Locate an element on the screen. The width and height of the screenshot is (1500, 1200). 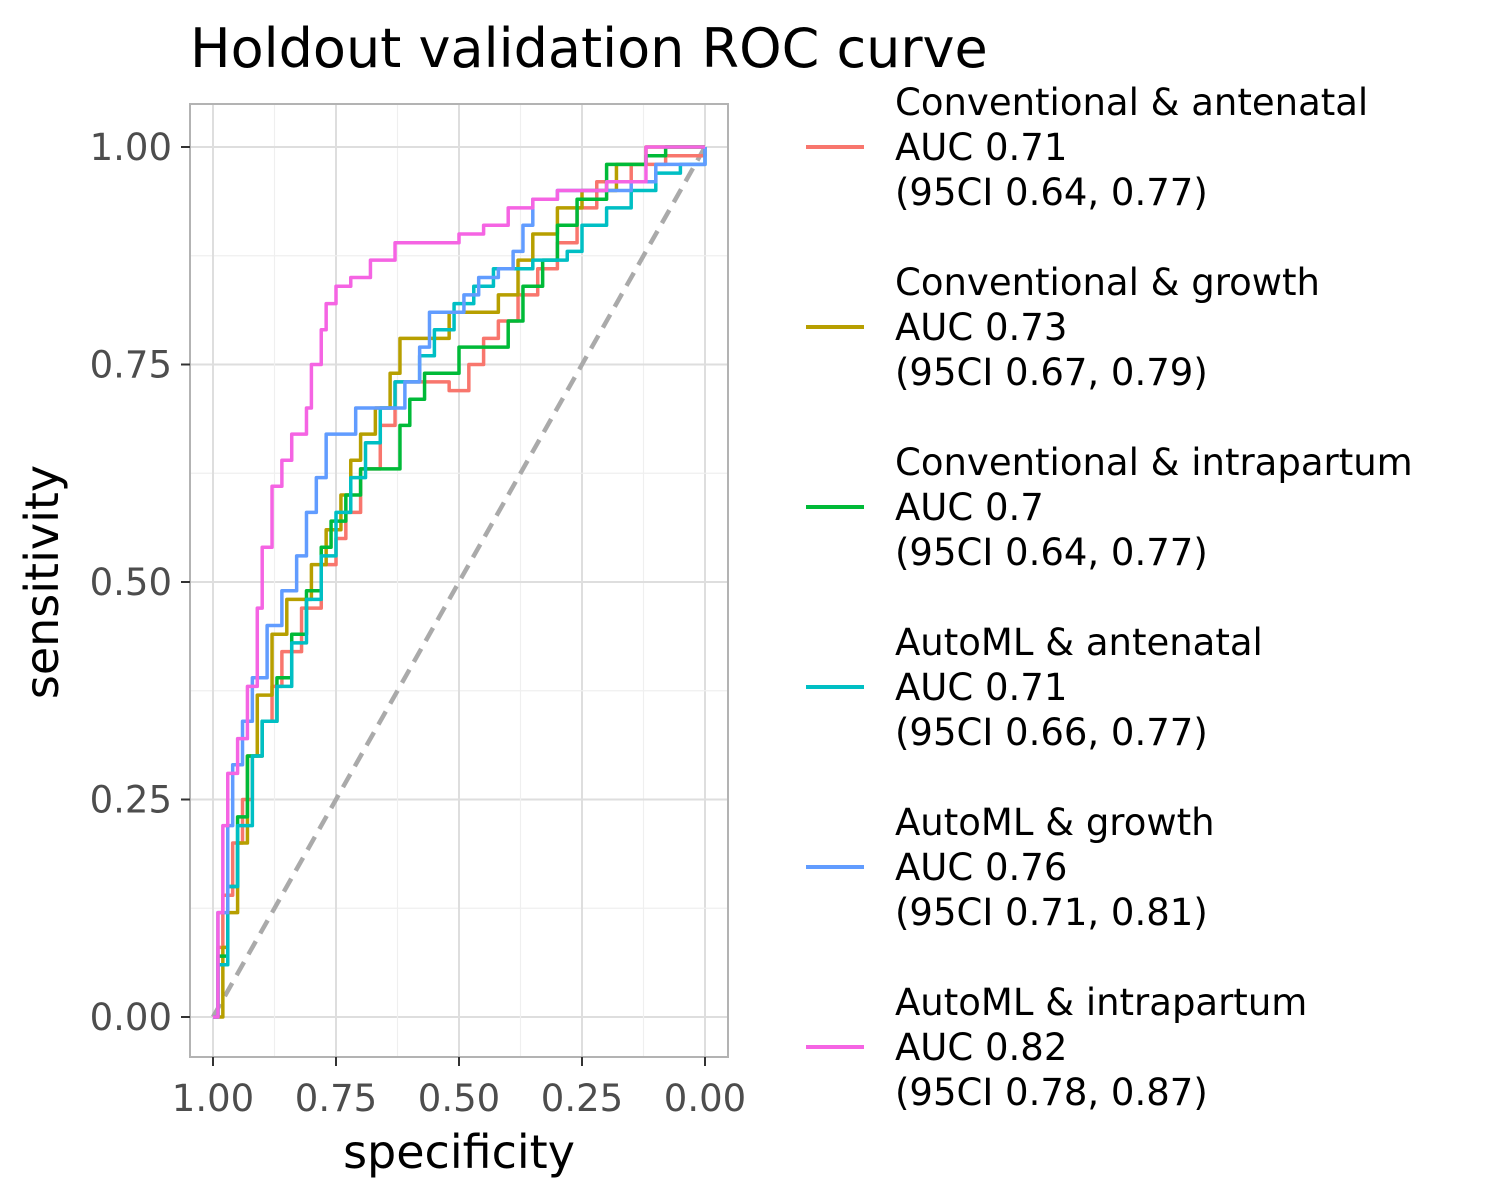
legend-auc-label: AUC 0.7 is located at coordinates (969, 507).